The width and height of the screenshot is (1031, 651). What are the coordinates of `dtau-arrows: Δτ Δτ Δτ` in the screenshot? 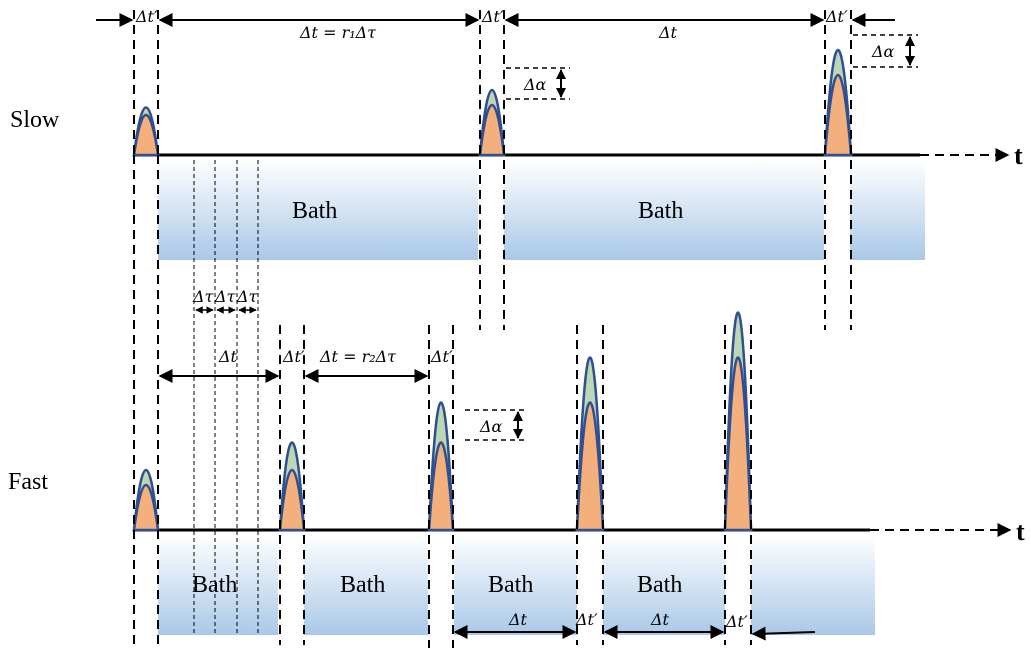 It's located at (225, 300).